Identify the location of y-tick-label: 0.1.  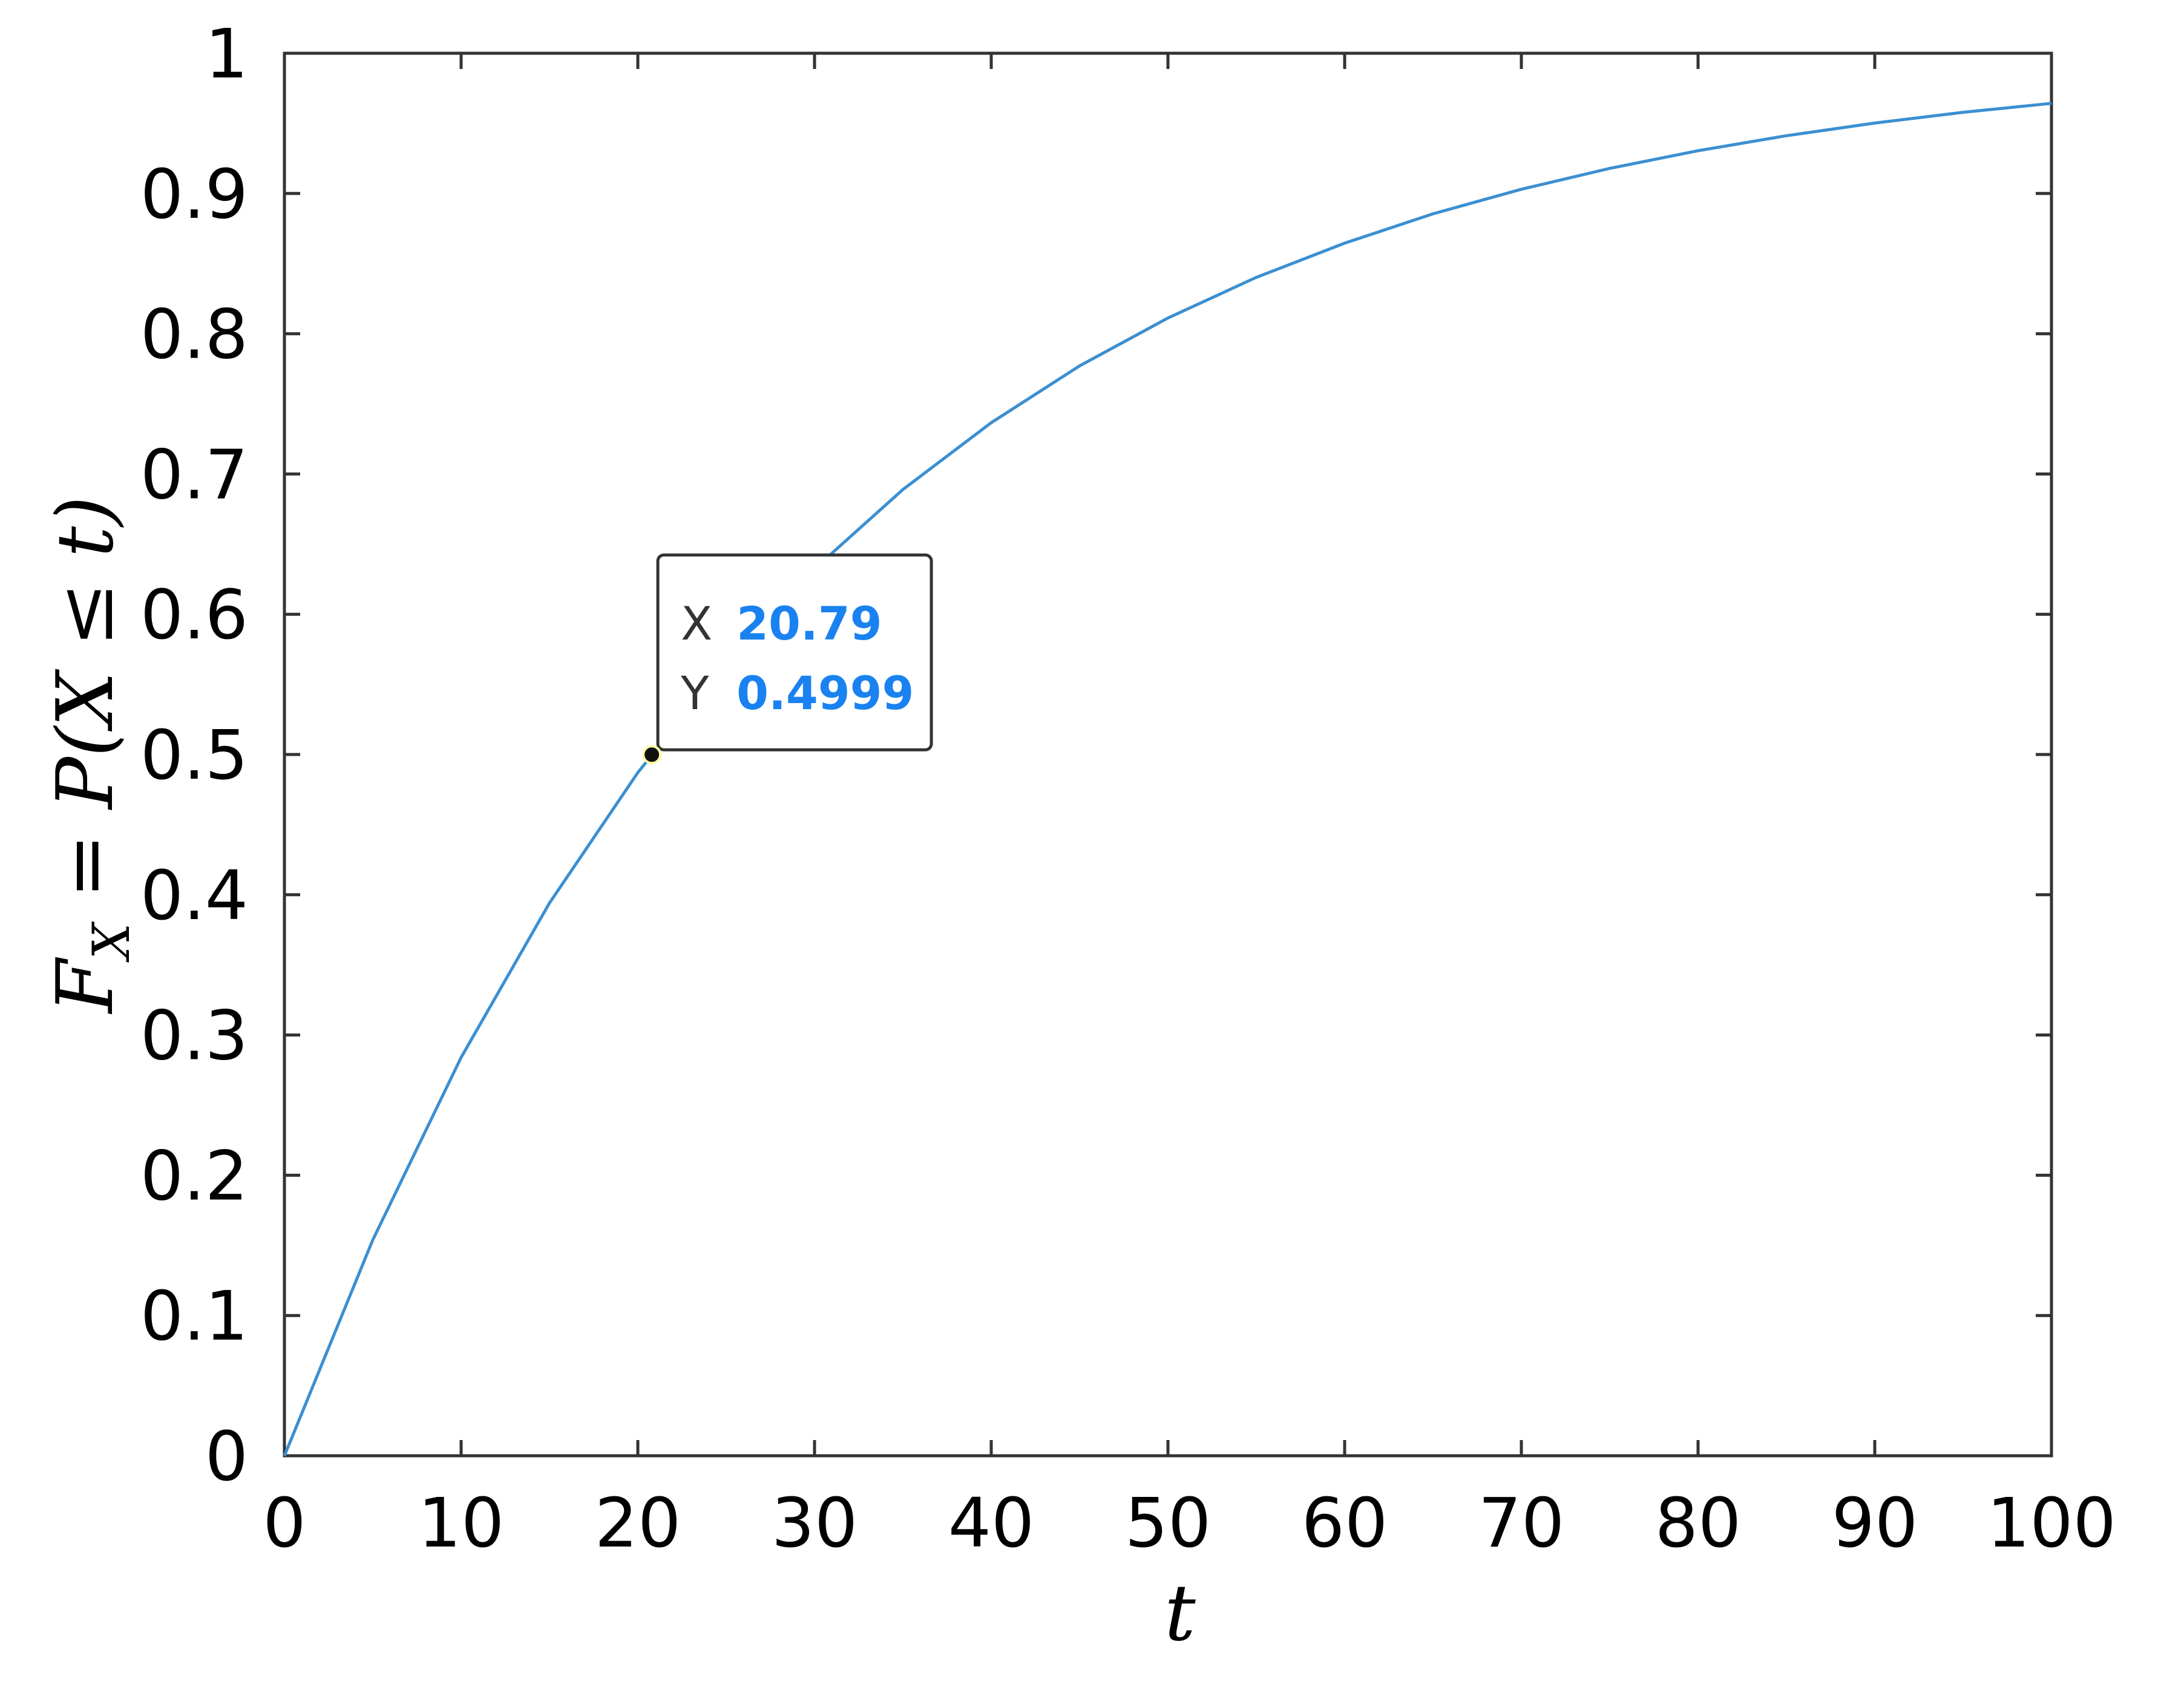
(194, 1316).